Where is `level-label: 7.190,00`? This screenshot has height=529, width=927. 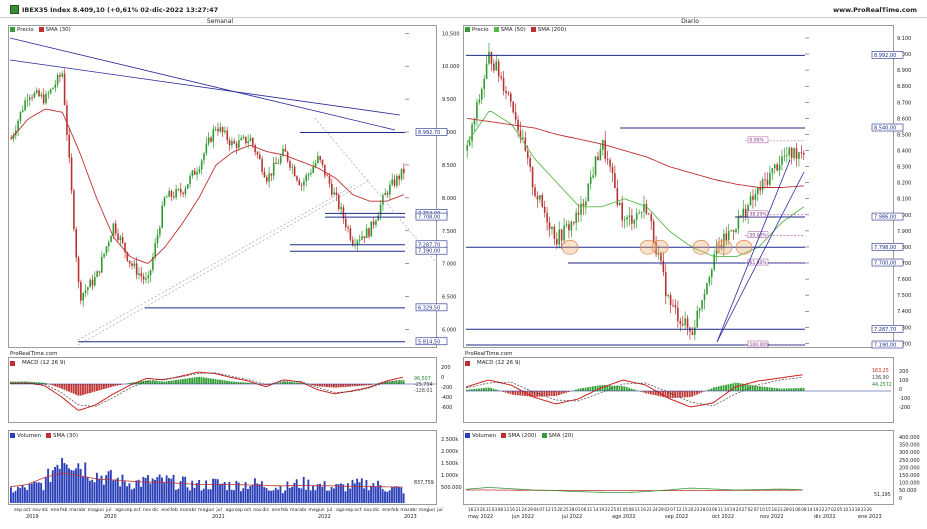
level-label: 7.190,00 is located at coordinates (885, 346).